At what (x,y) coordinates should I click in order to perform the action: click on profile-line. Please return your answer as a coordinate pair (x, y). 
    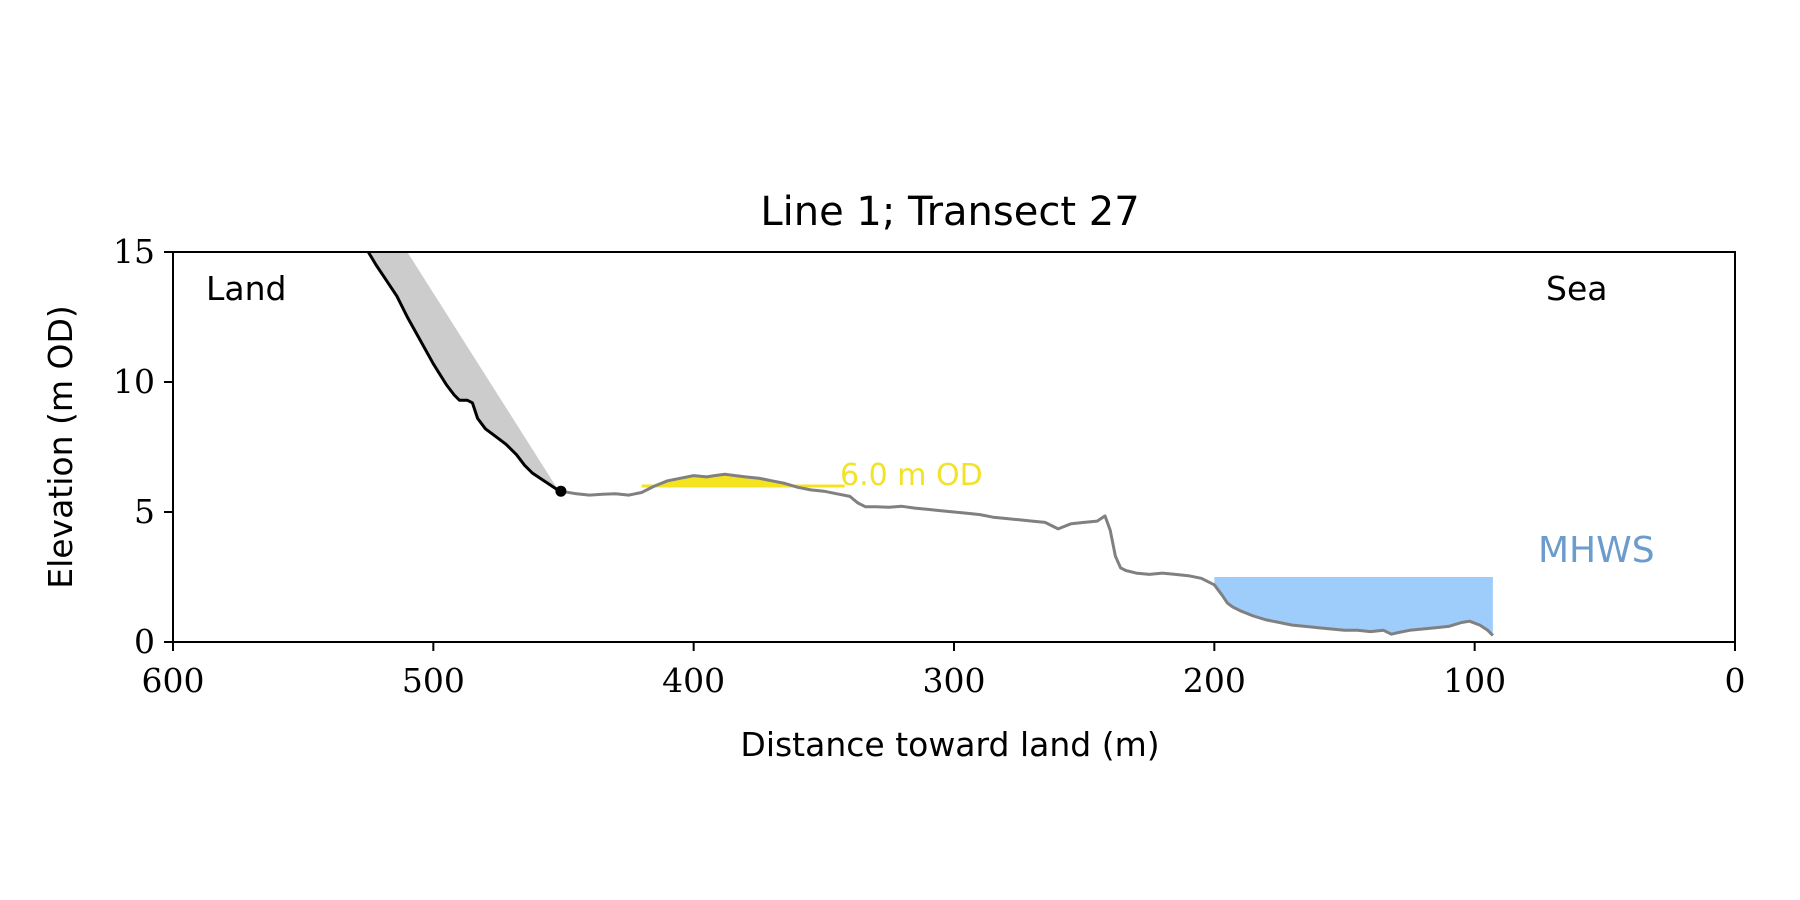
    Looking at the image, I should click on (1027, 554).